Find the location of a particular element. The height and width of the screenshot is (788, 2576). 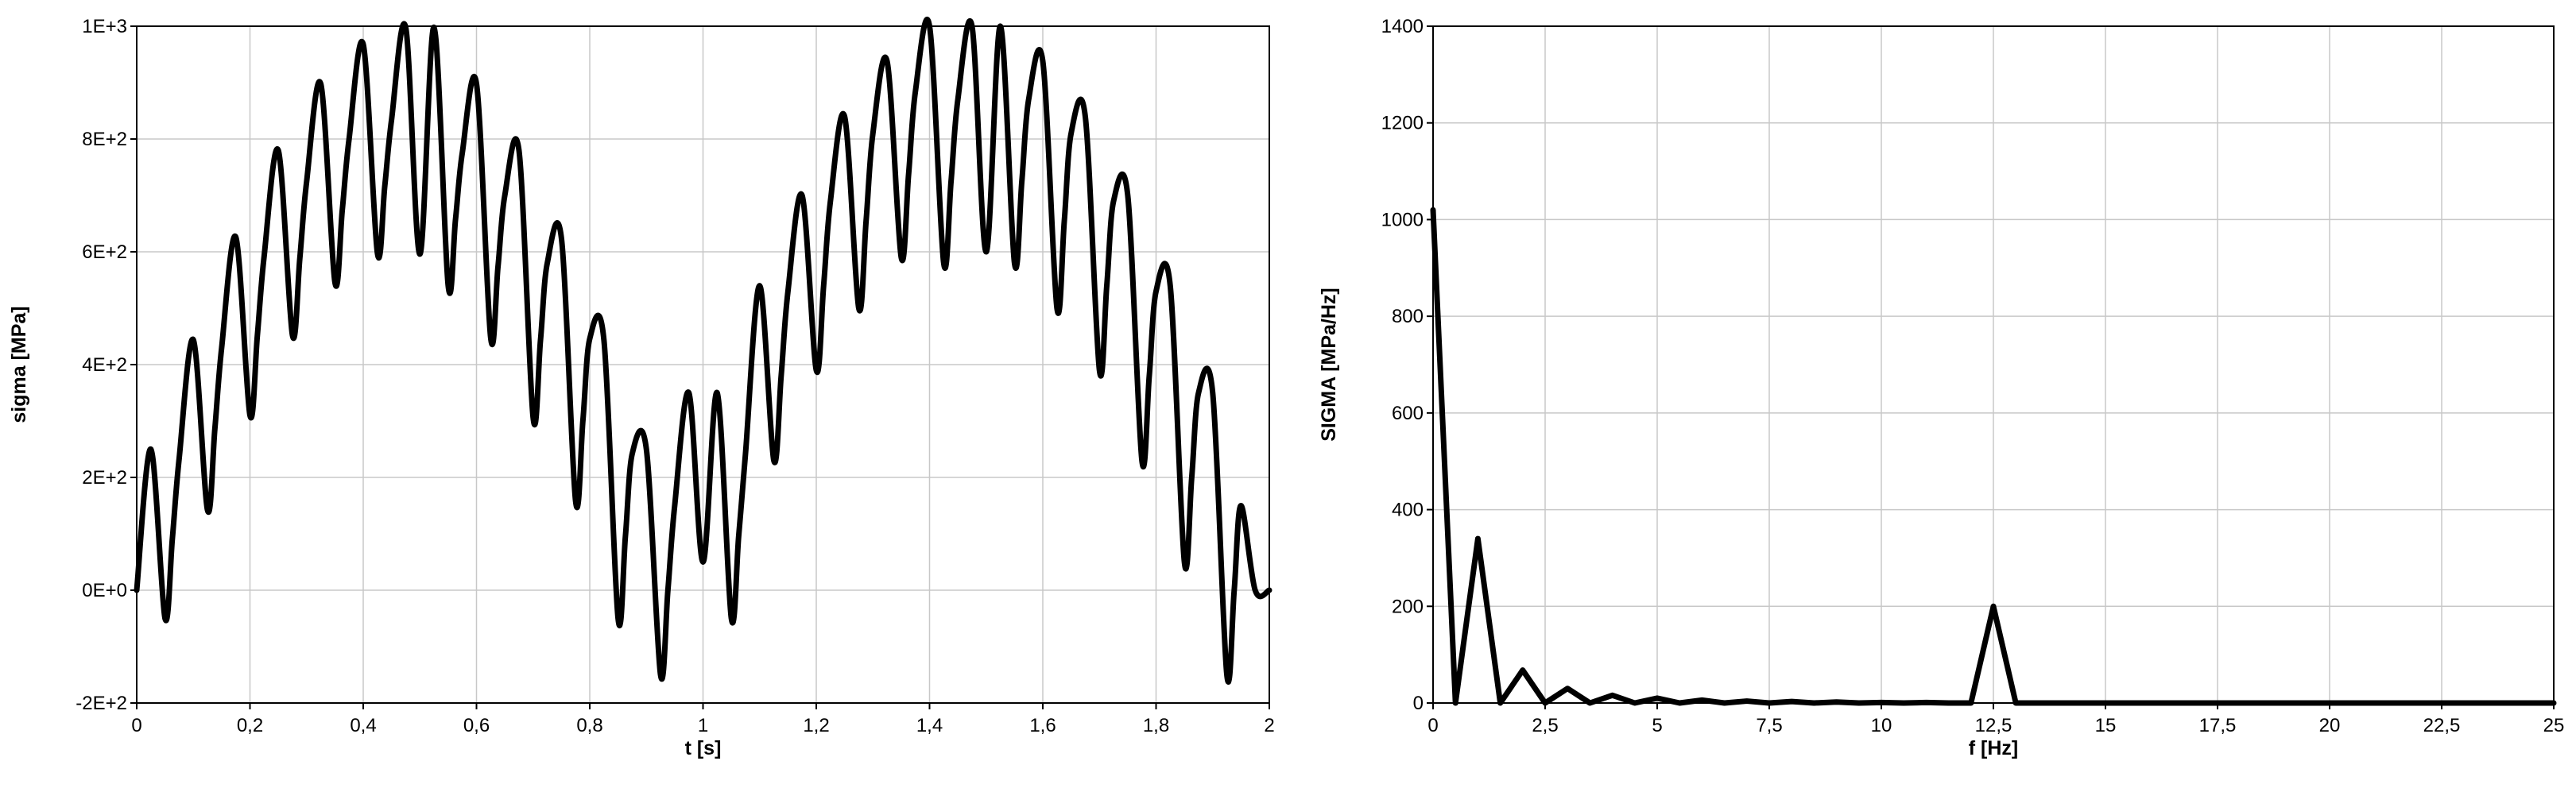

sigma-frequency-x-tick-label: 5 is located at coordinates (1657, 725).